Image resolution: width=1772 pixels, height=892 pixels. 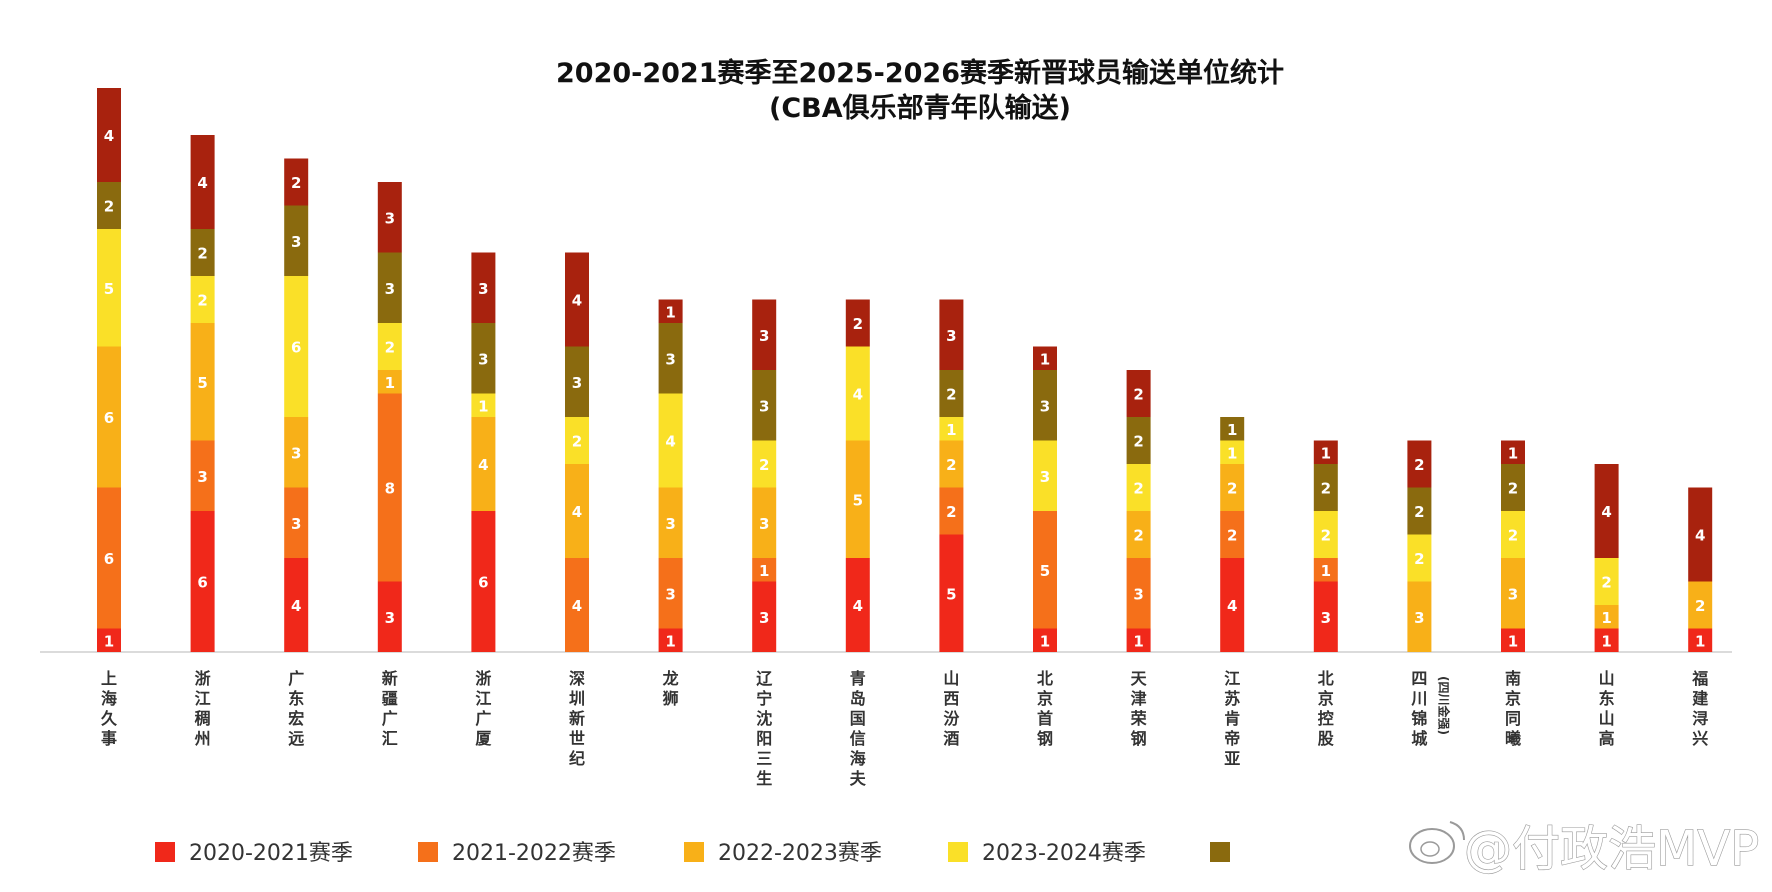 What do you see at coordinates (951, 708) in the screenshot?
I see `category-label: 山西汾酒` at bounding box center [951, 708].